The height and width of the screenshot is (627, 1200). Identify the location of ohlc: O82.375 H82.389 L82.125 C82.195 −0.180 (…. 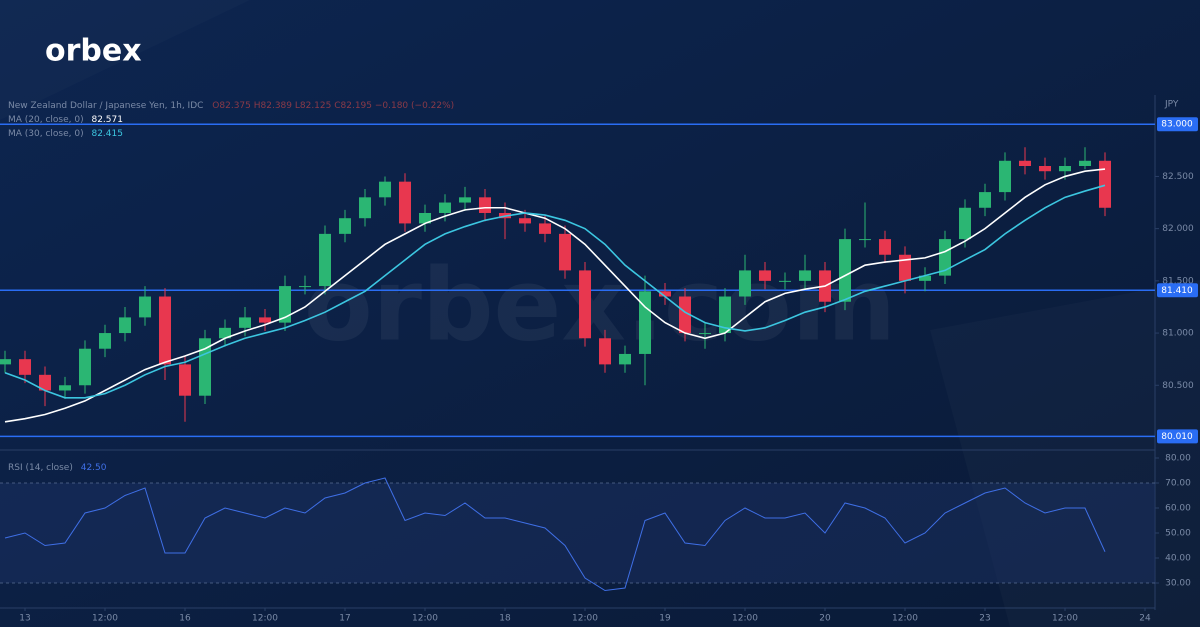
(333, 106).